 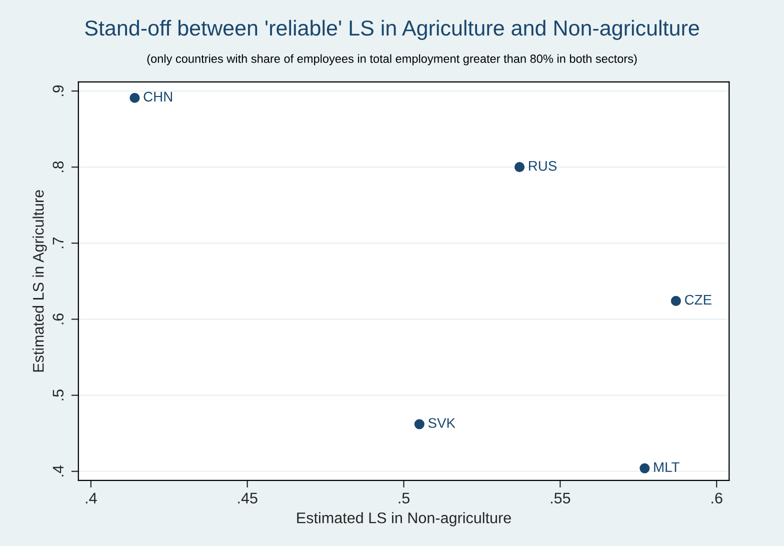 I want to click on y-tick-label: .4, so click(x=58, y=470).